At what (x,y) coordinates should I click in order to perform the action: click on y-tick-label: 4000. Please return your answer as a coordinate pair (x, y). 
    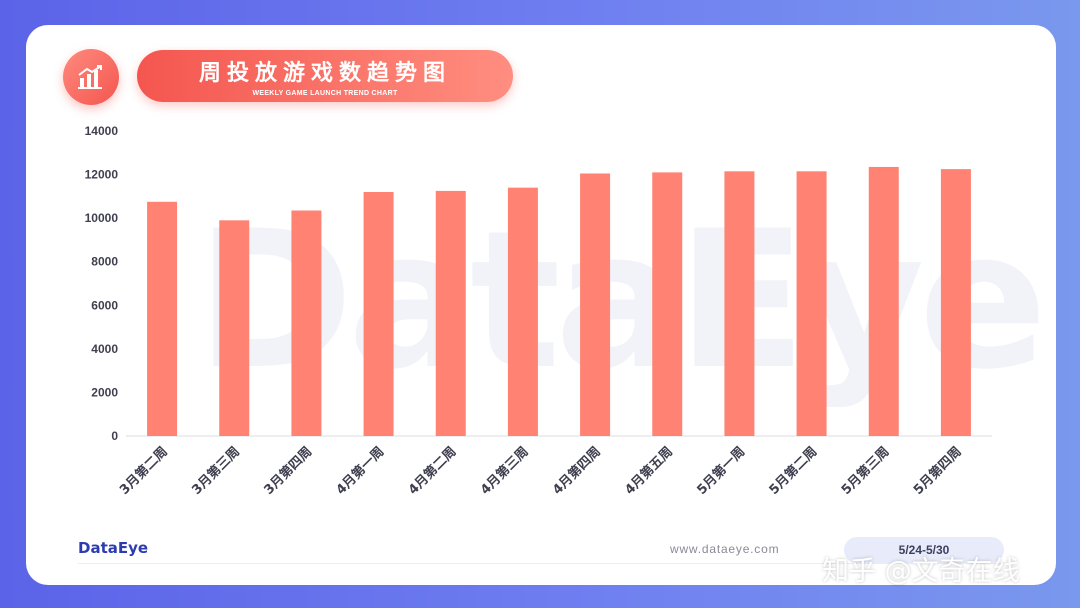
    Looking at the image, I should click on (104, 349).